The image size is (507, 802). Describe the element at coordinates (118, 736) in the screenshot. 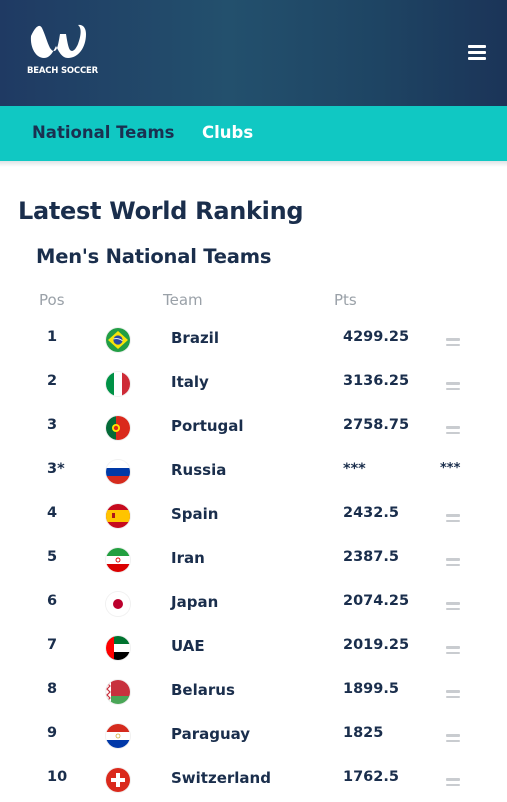

I see `paraguay-flag-icon` at that location.